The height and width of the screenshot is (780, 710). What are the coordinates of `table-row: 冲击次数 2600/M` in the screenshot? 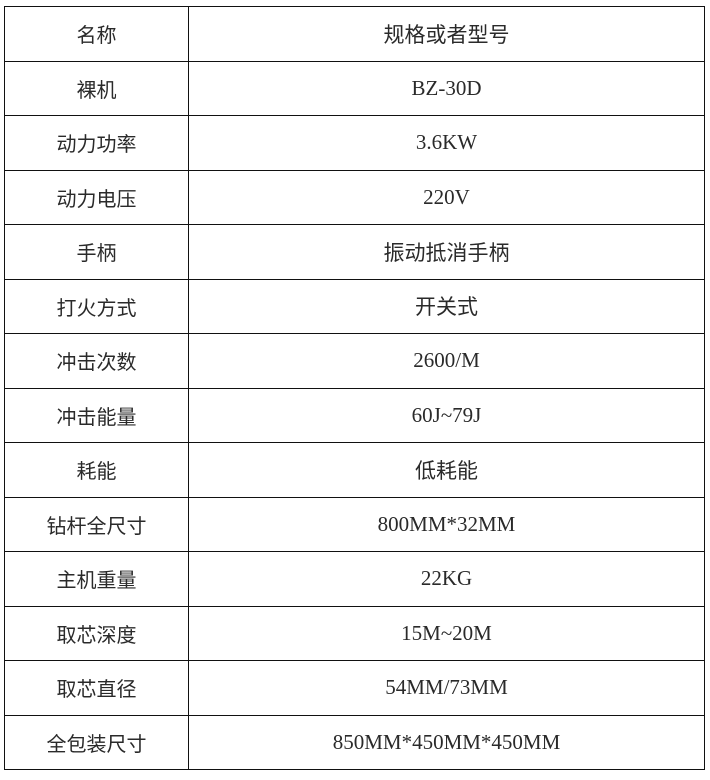 It's located at (354, 361).